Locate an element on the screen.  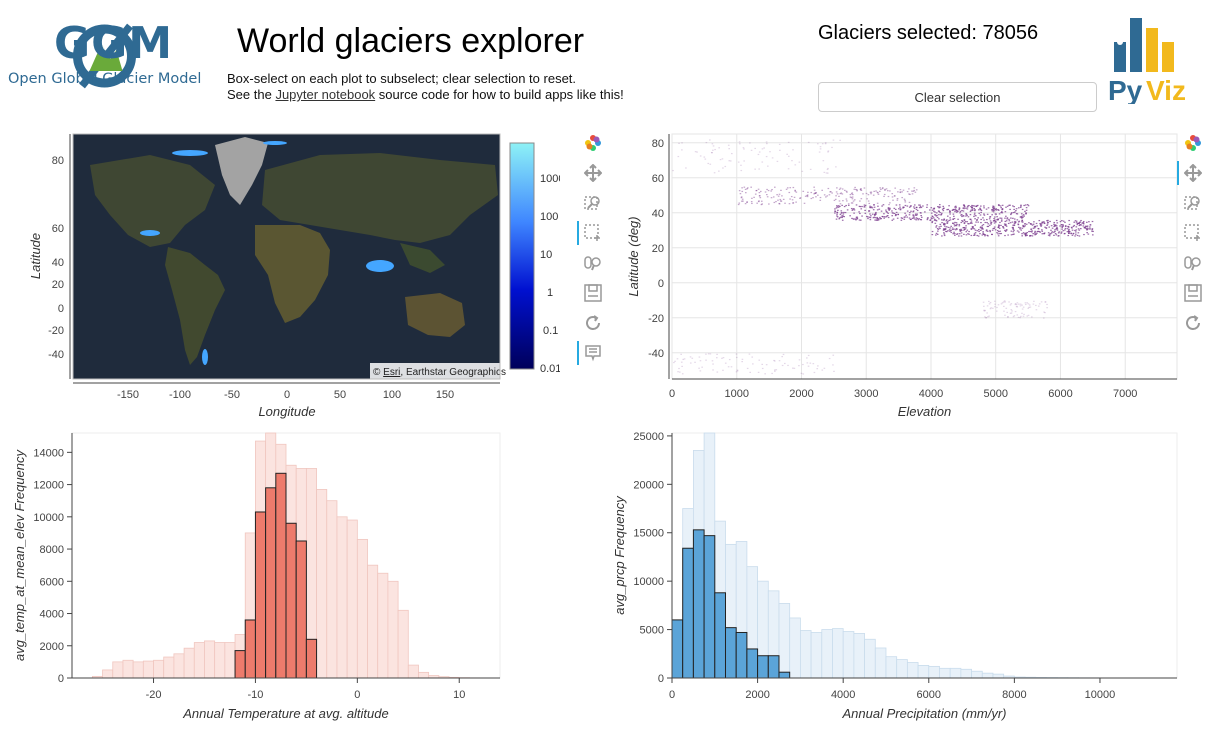
oggm-logo is located at coordinates (104, 56).